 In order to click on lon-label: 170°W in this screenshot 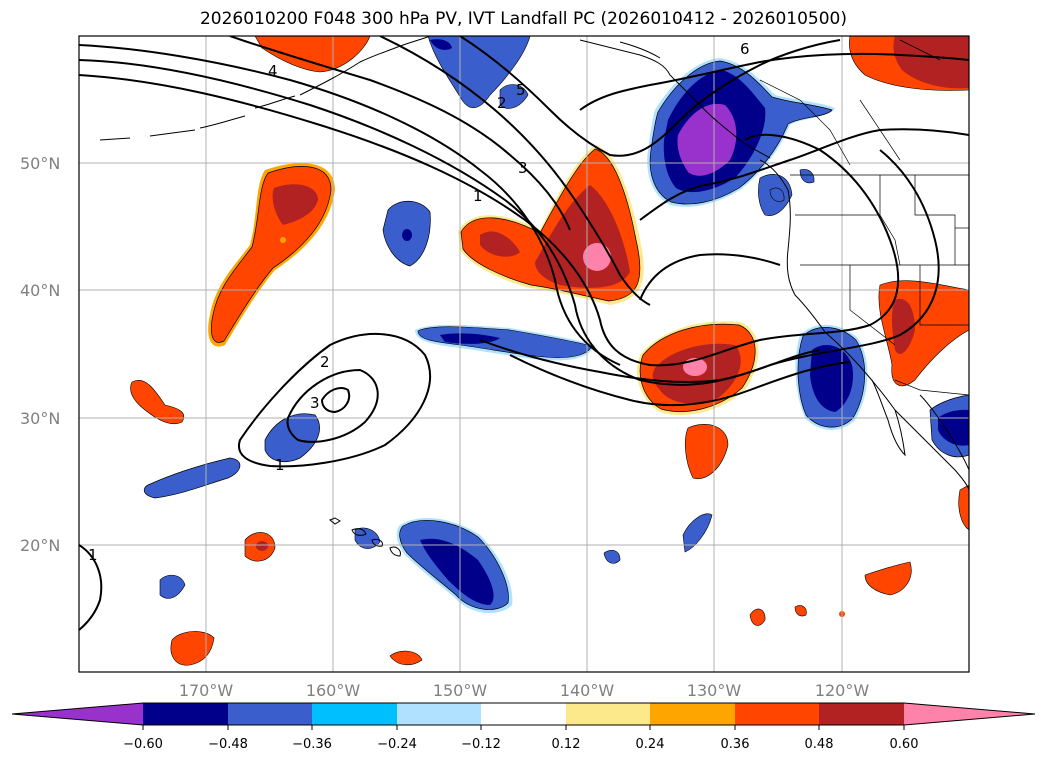, I will do `click(206, 690)`.